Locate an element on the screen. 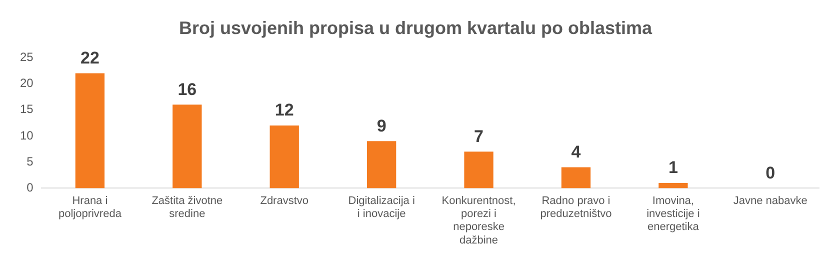  data-label: 0 is located at coordinates (771, 172).